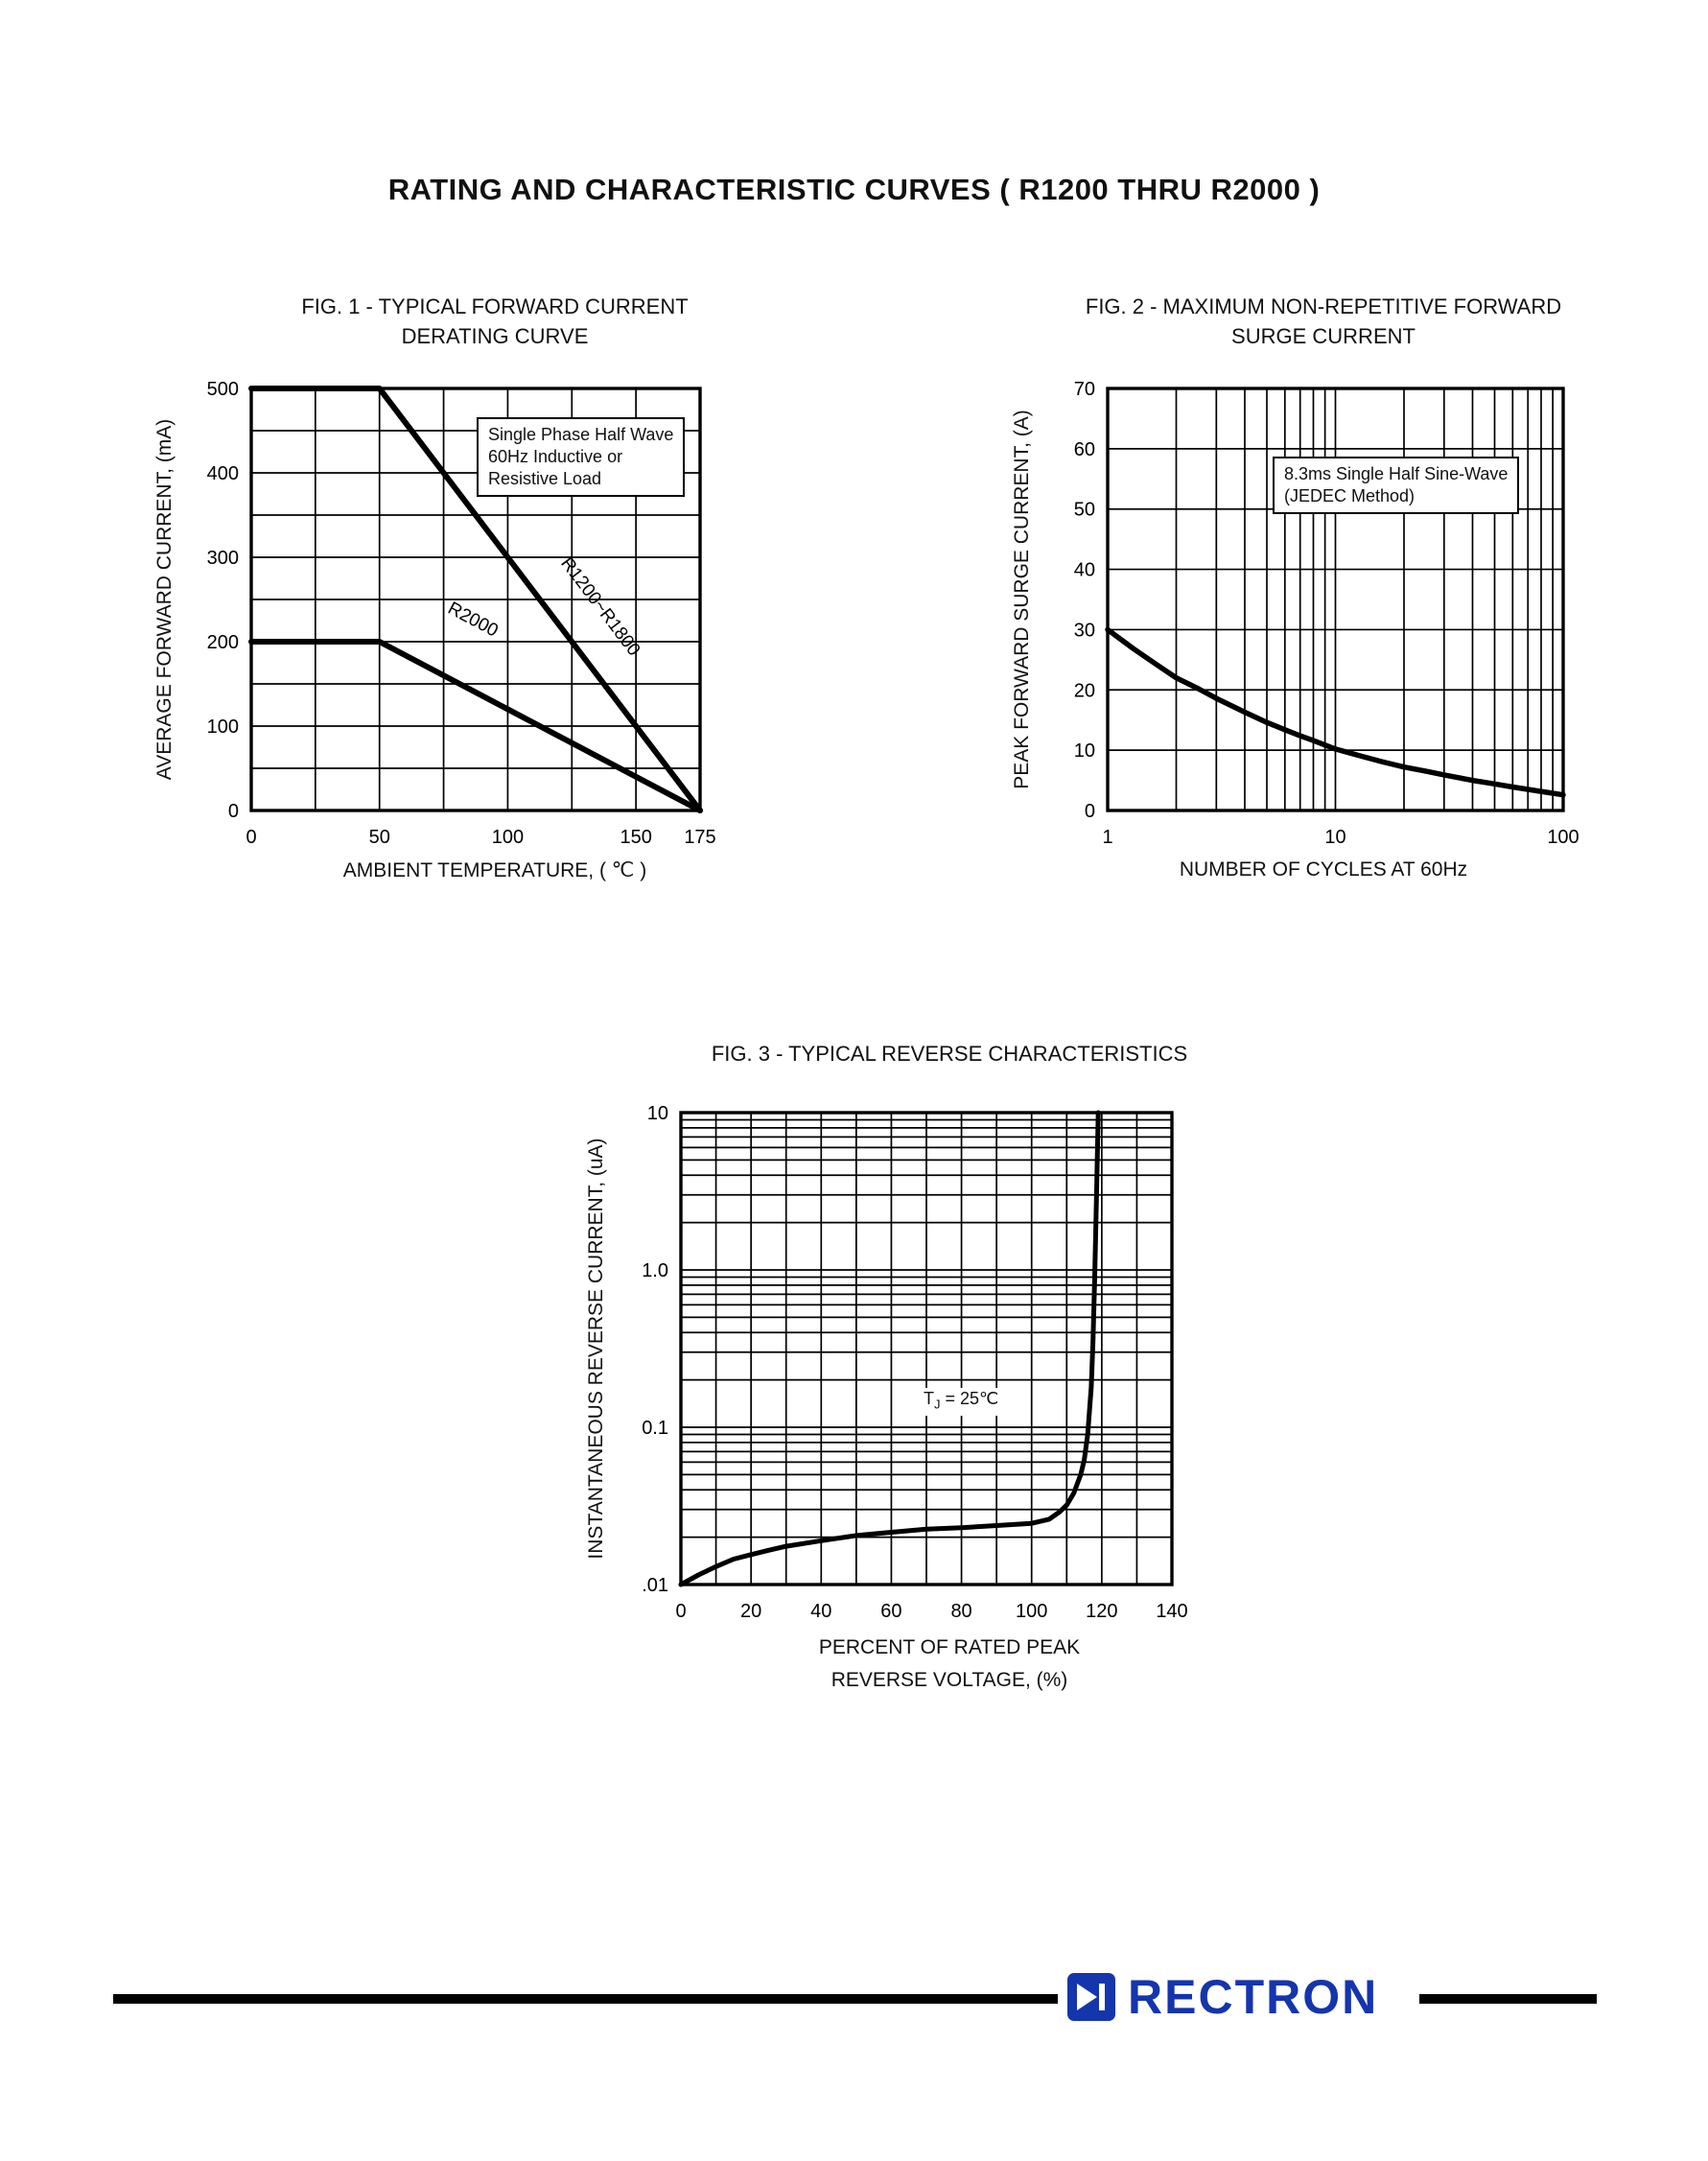 The image size is (1708, 2161). What do you see at coordinates (1324, 336) in the screenshot?
I see `figure-2-subtitle: SURGE CURRENT` at bounding box center [1324, 336].